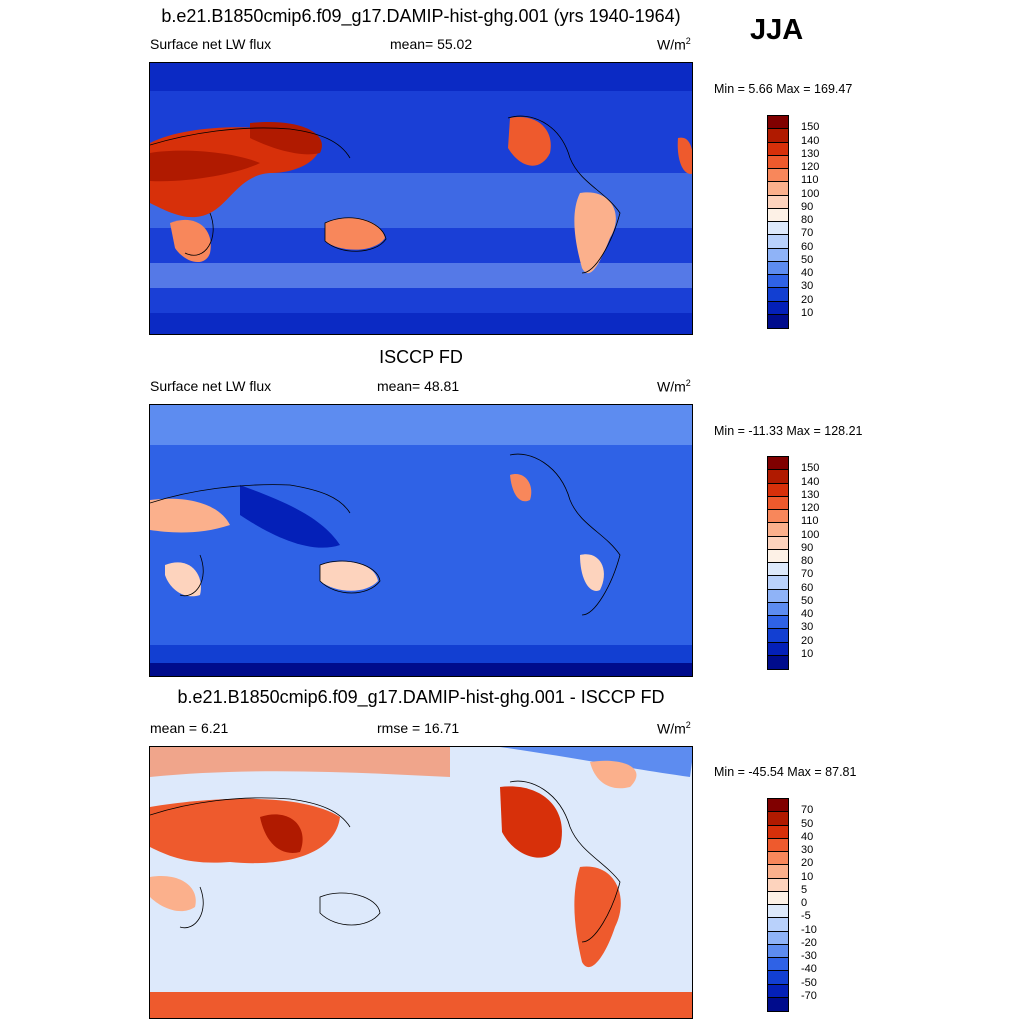  I want to click on map-arctic-region, so click(300, 762).